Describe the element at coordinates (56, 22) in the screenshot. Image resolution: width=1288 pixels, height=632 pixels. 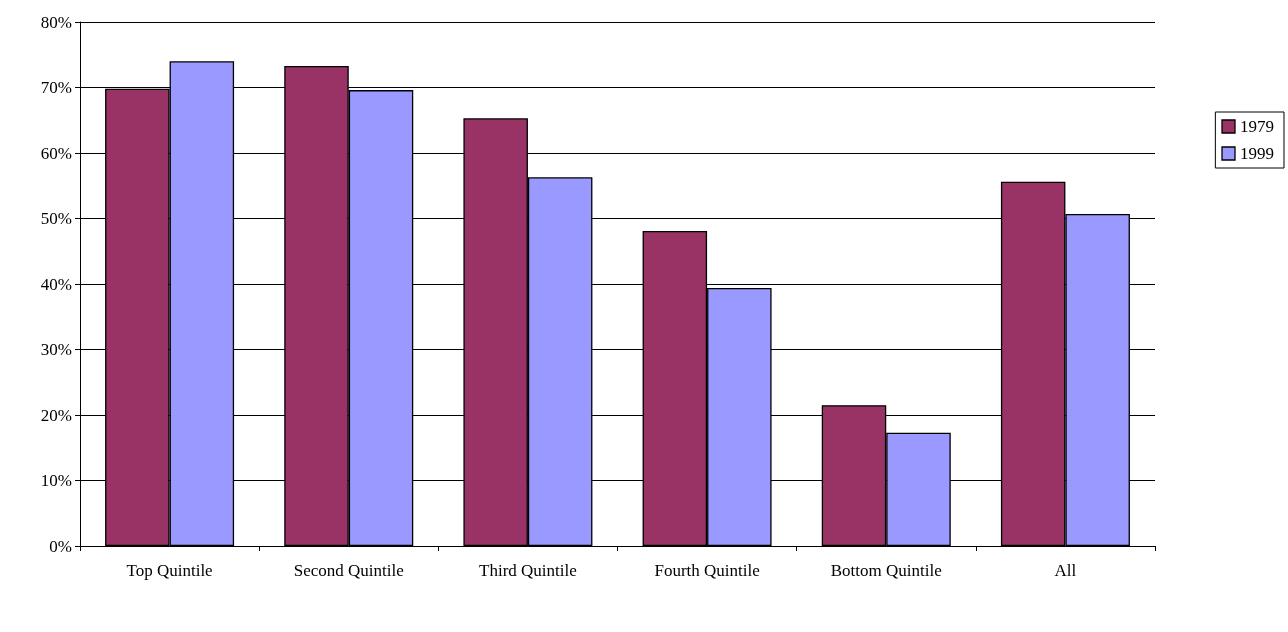
I see `y-tick-label: 80%` at that location.